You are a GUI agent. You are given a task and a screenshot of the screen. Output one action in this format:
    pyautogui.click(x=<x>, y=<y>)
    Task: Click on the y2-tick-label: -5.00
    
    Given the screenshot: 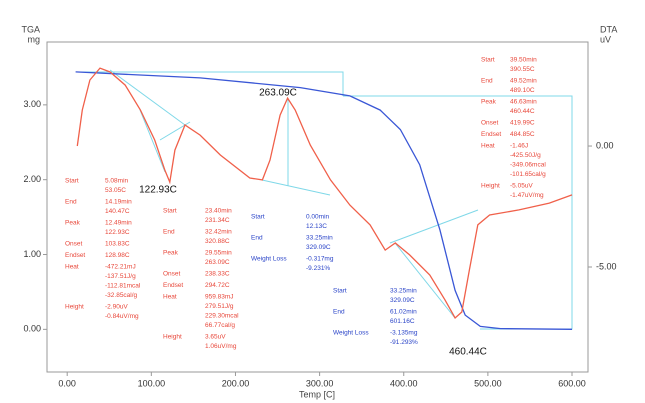 What is the action you would take?
    pyautogui.click(x=606, y=266)
    